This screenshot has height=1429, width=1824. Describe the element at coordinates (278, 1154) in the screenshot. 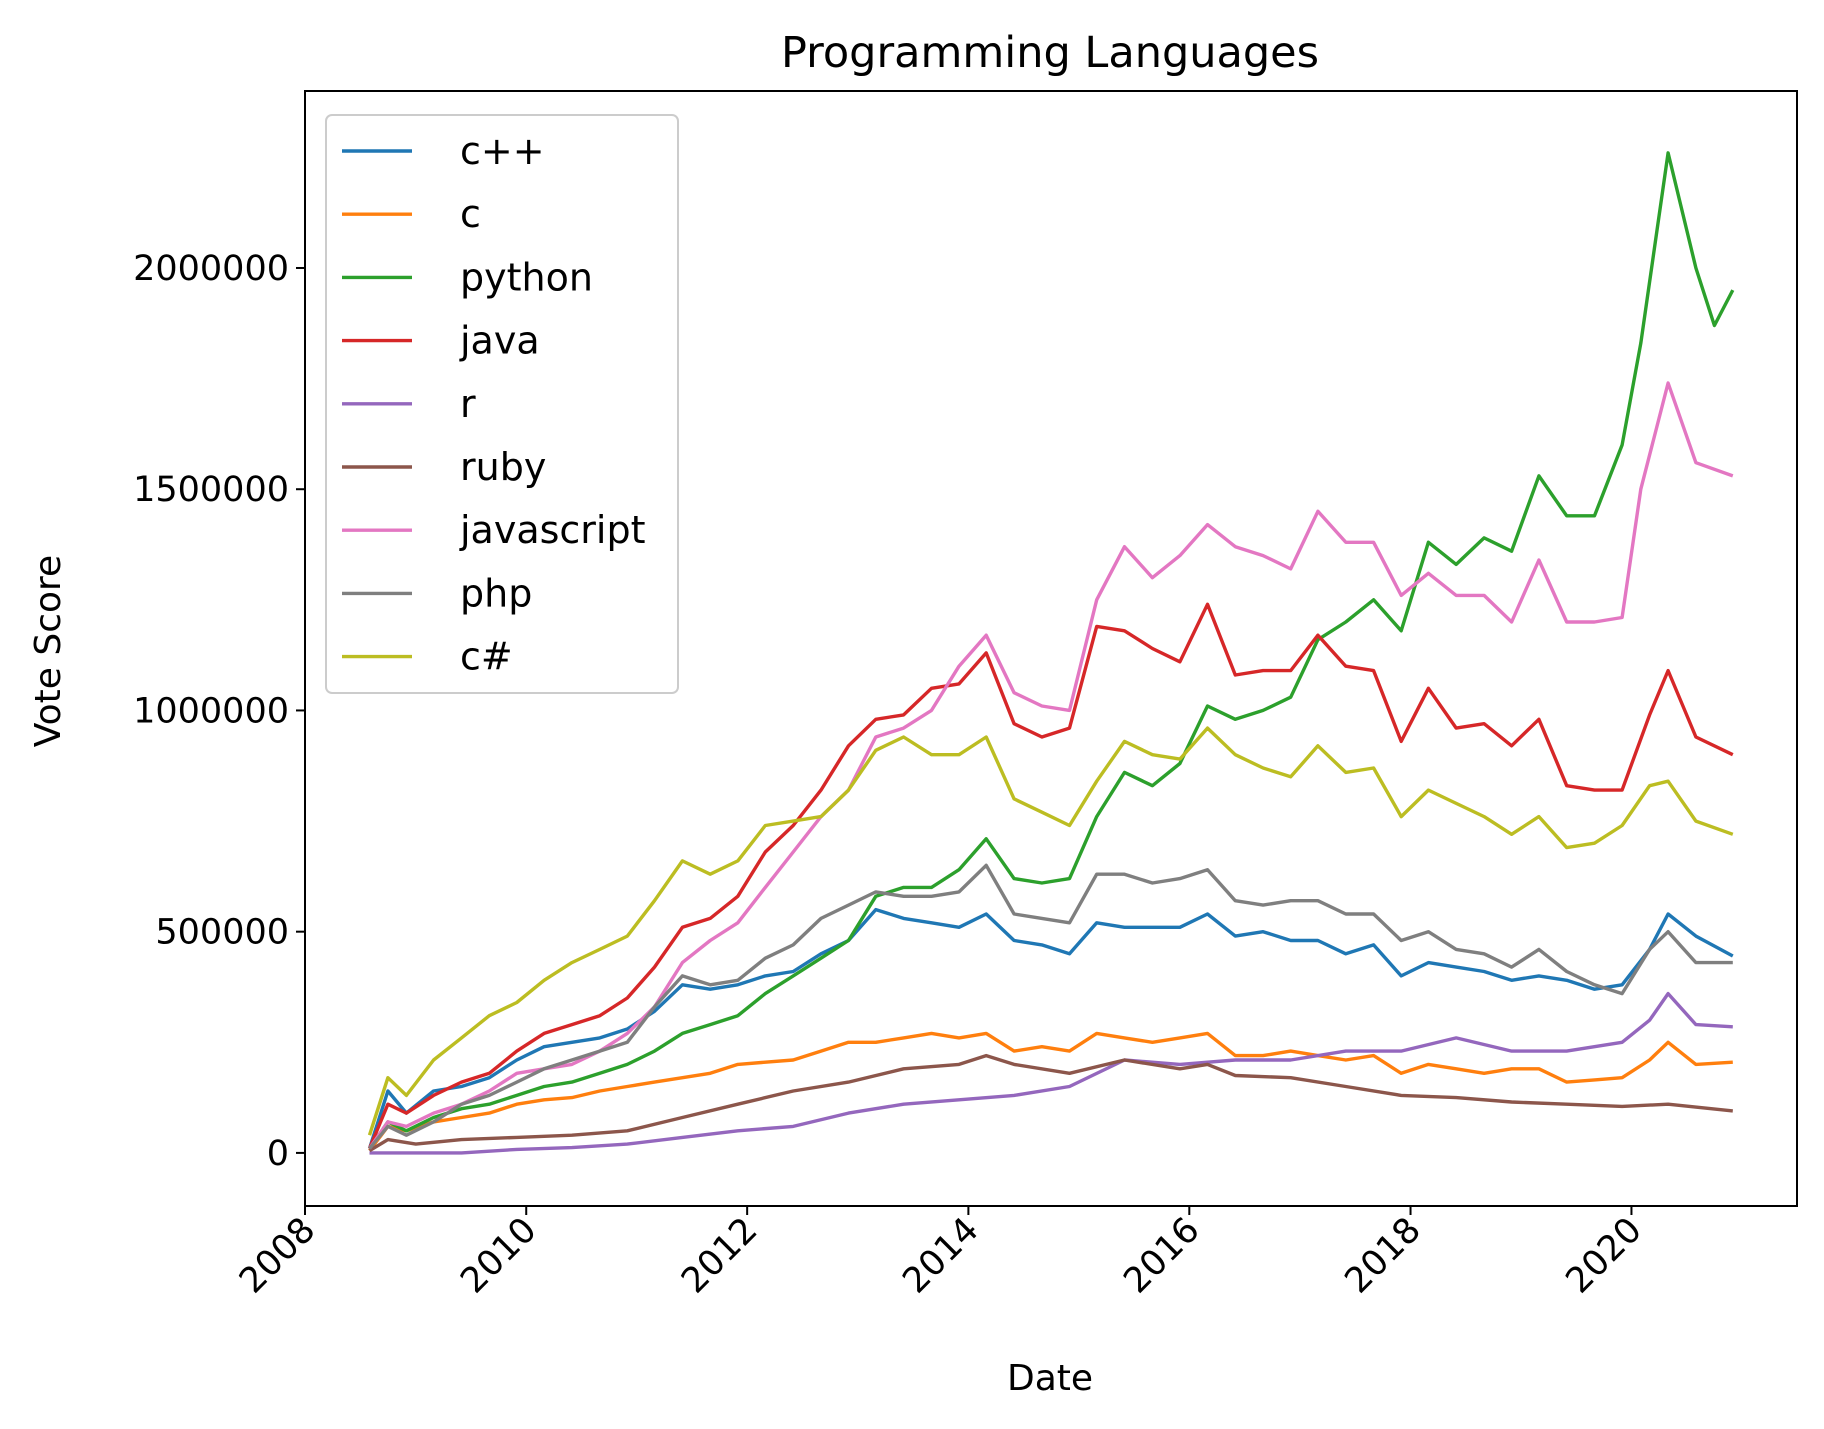

I see `y-tick-label: 0` at that location.